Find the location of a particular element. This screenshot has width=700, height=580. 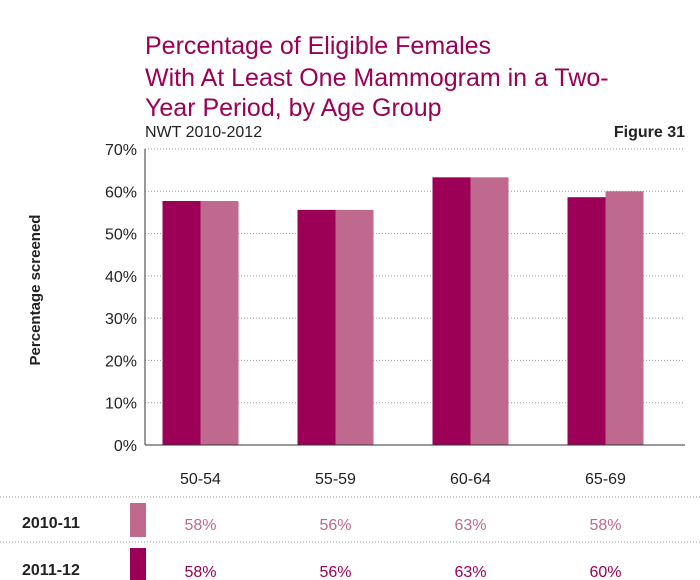

y-tick-label: 40% is located at coordinates (121, 277).